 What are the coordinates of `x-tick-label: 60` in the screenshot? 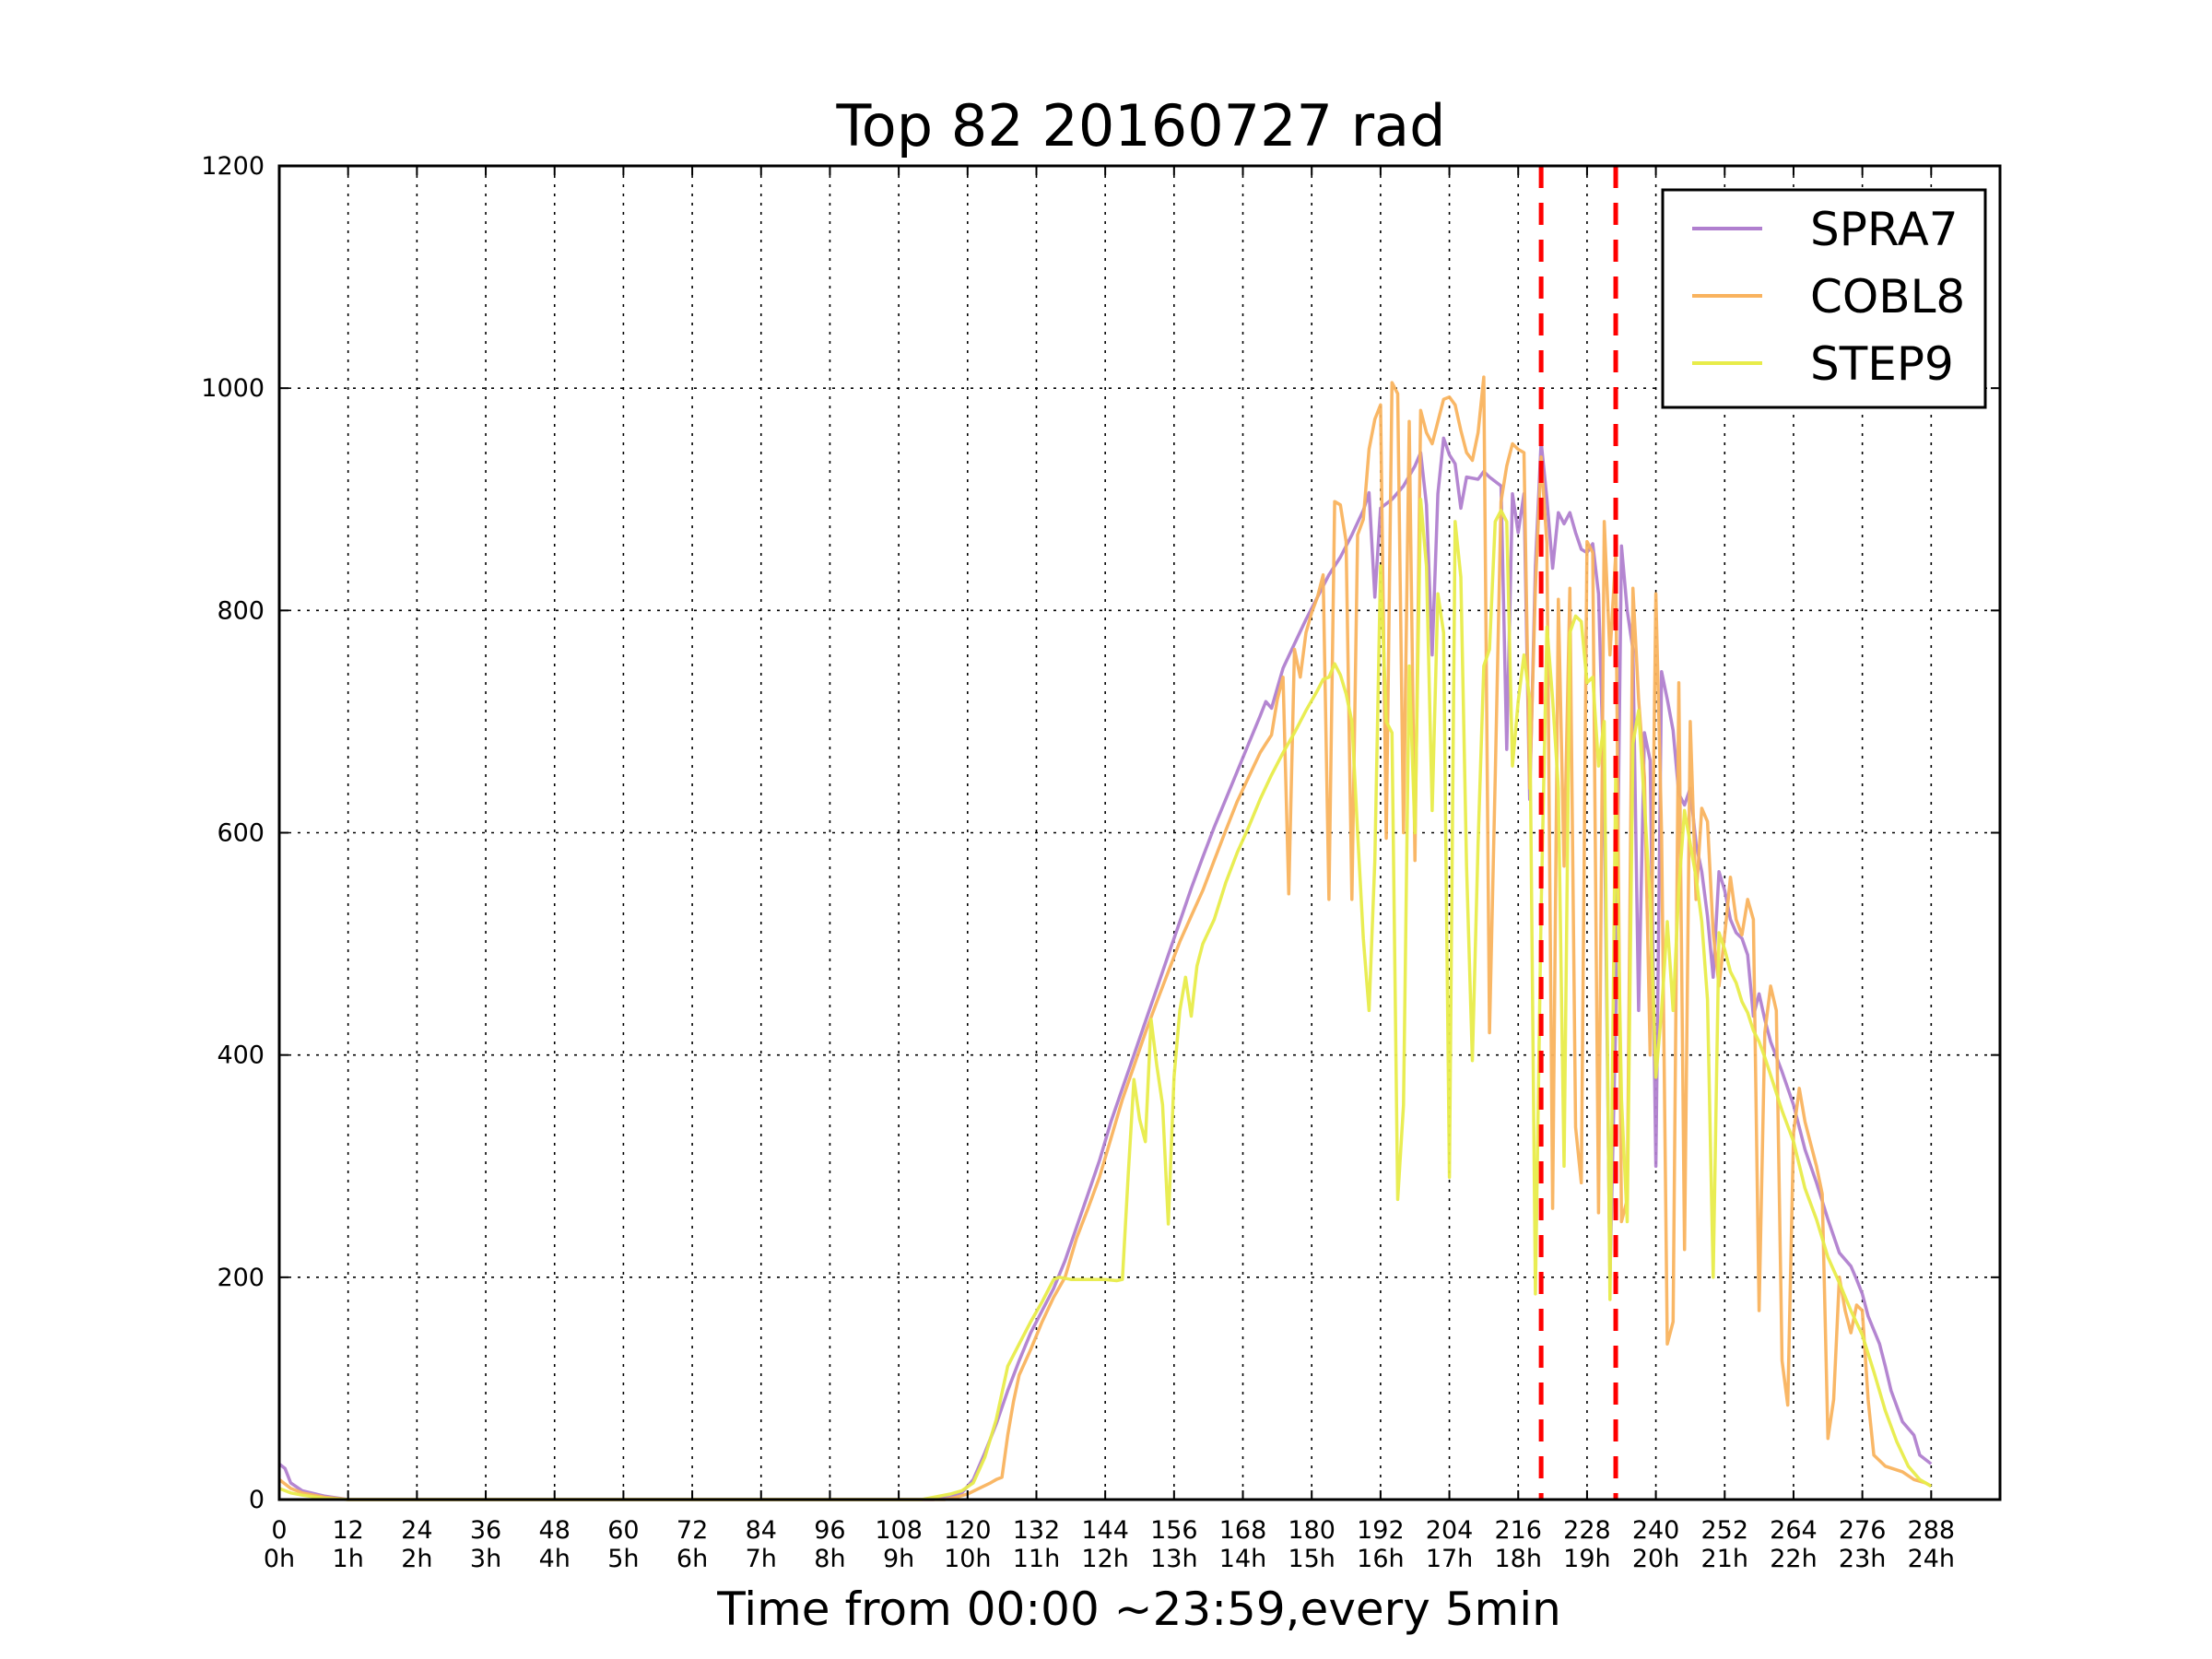 It's located at (623, 1530).